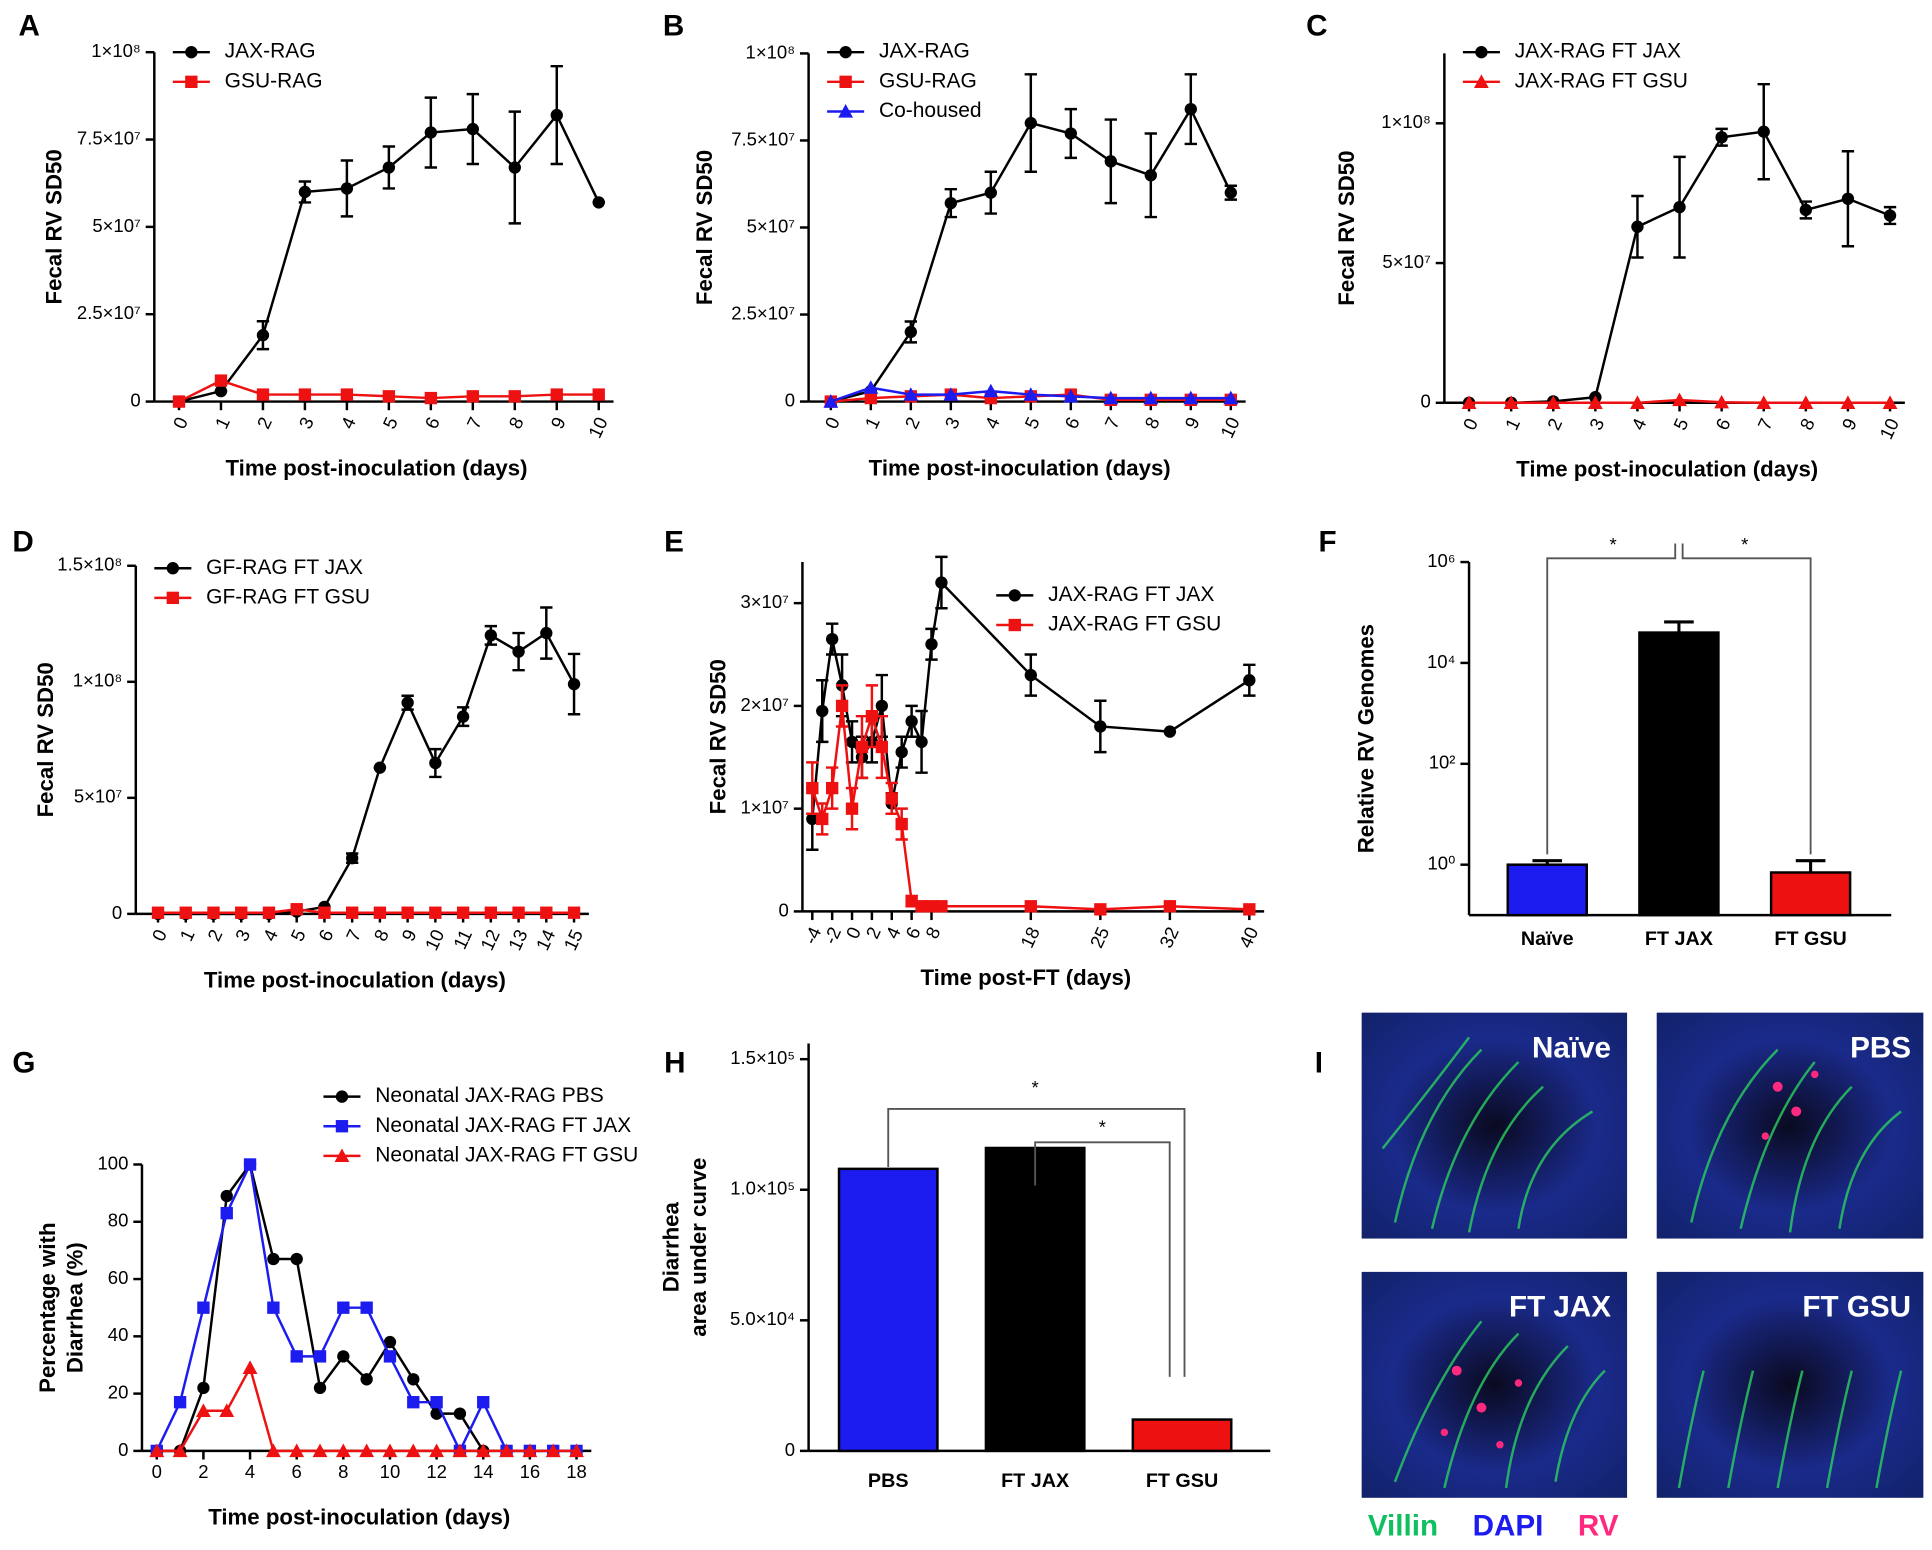 This screenshot has height=1550, width=1932. Describe the element at coordinates (762, 1188) in the screenshot. I see `y-tick-label: 1.0×10⁵` at that location.